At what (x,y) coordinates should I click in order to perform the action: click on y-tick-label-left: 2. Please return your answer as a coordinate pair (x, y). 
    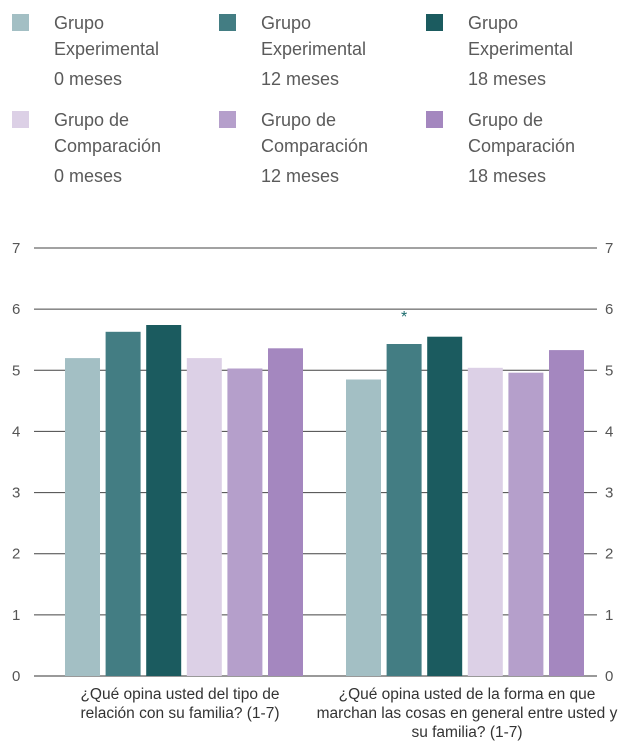
    Looking at the image, I should click on (16, 554).